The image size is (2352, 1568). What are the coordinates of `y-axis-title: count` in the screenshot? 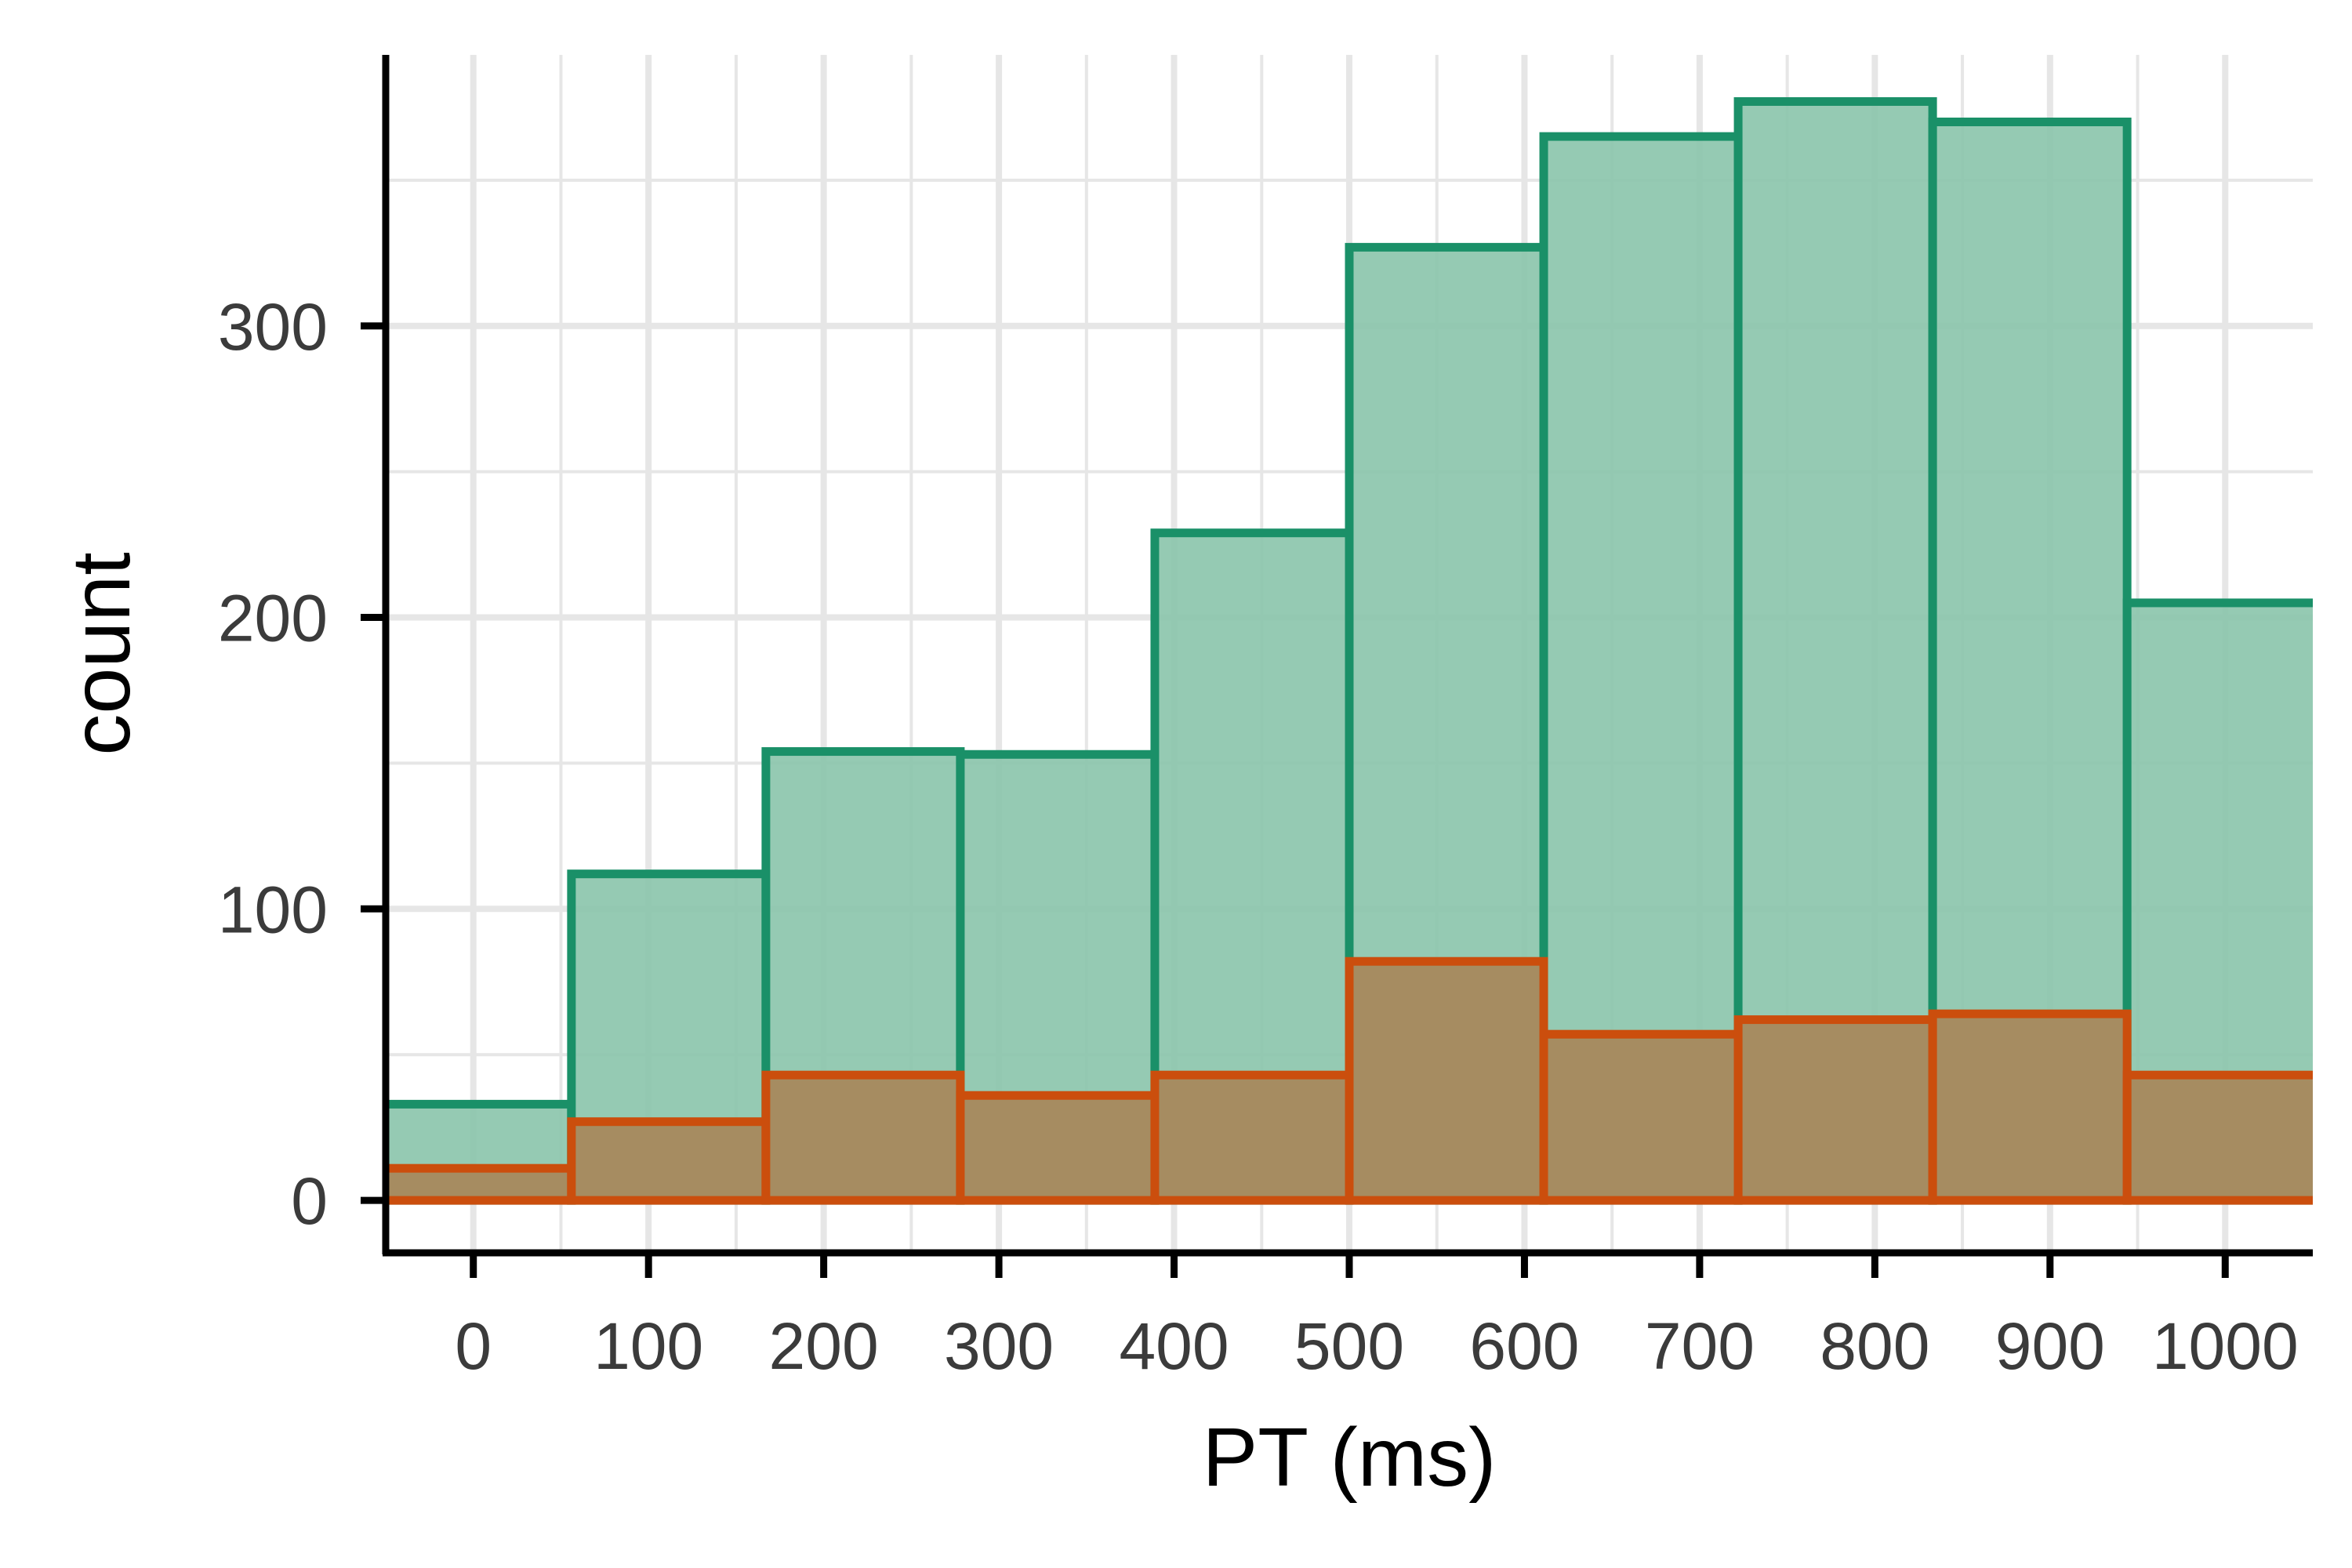 It's located at (101, 653).